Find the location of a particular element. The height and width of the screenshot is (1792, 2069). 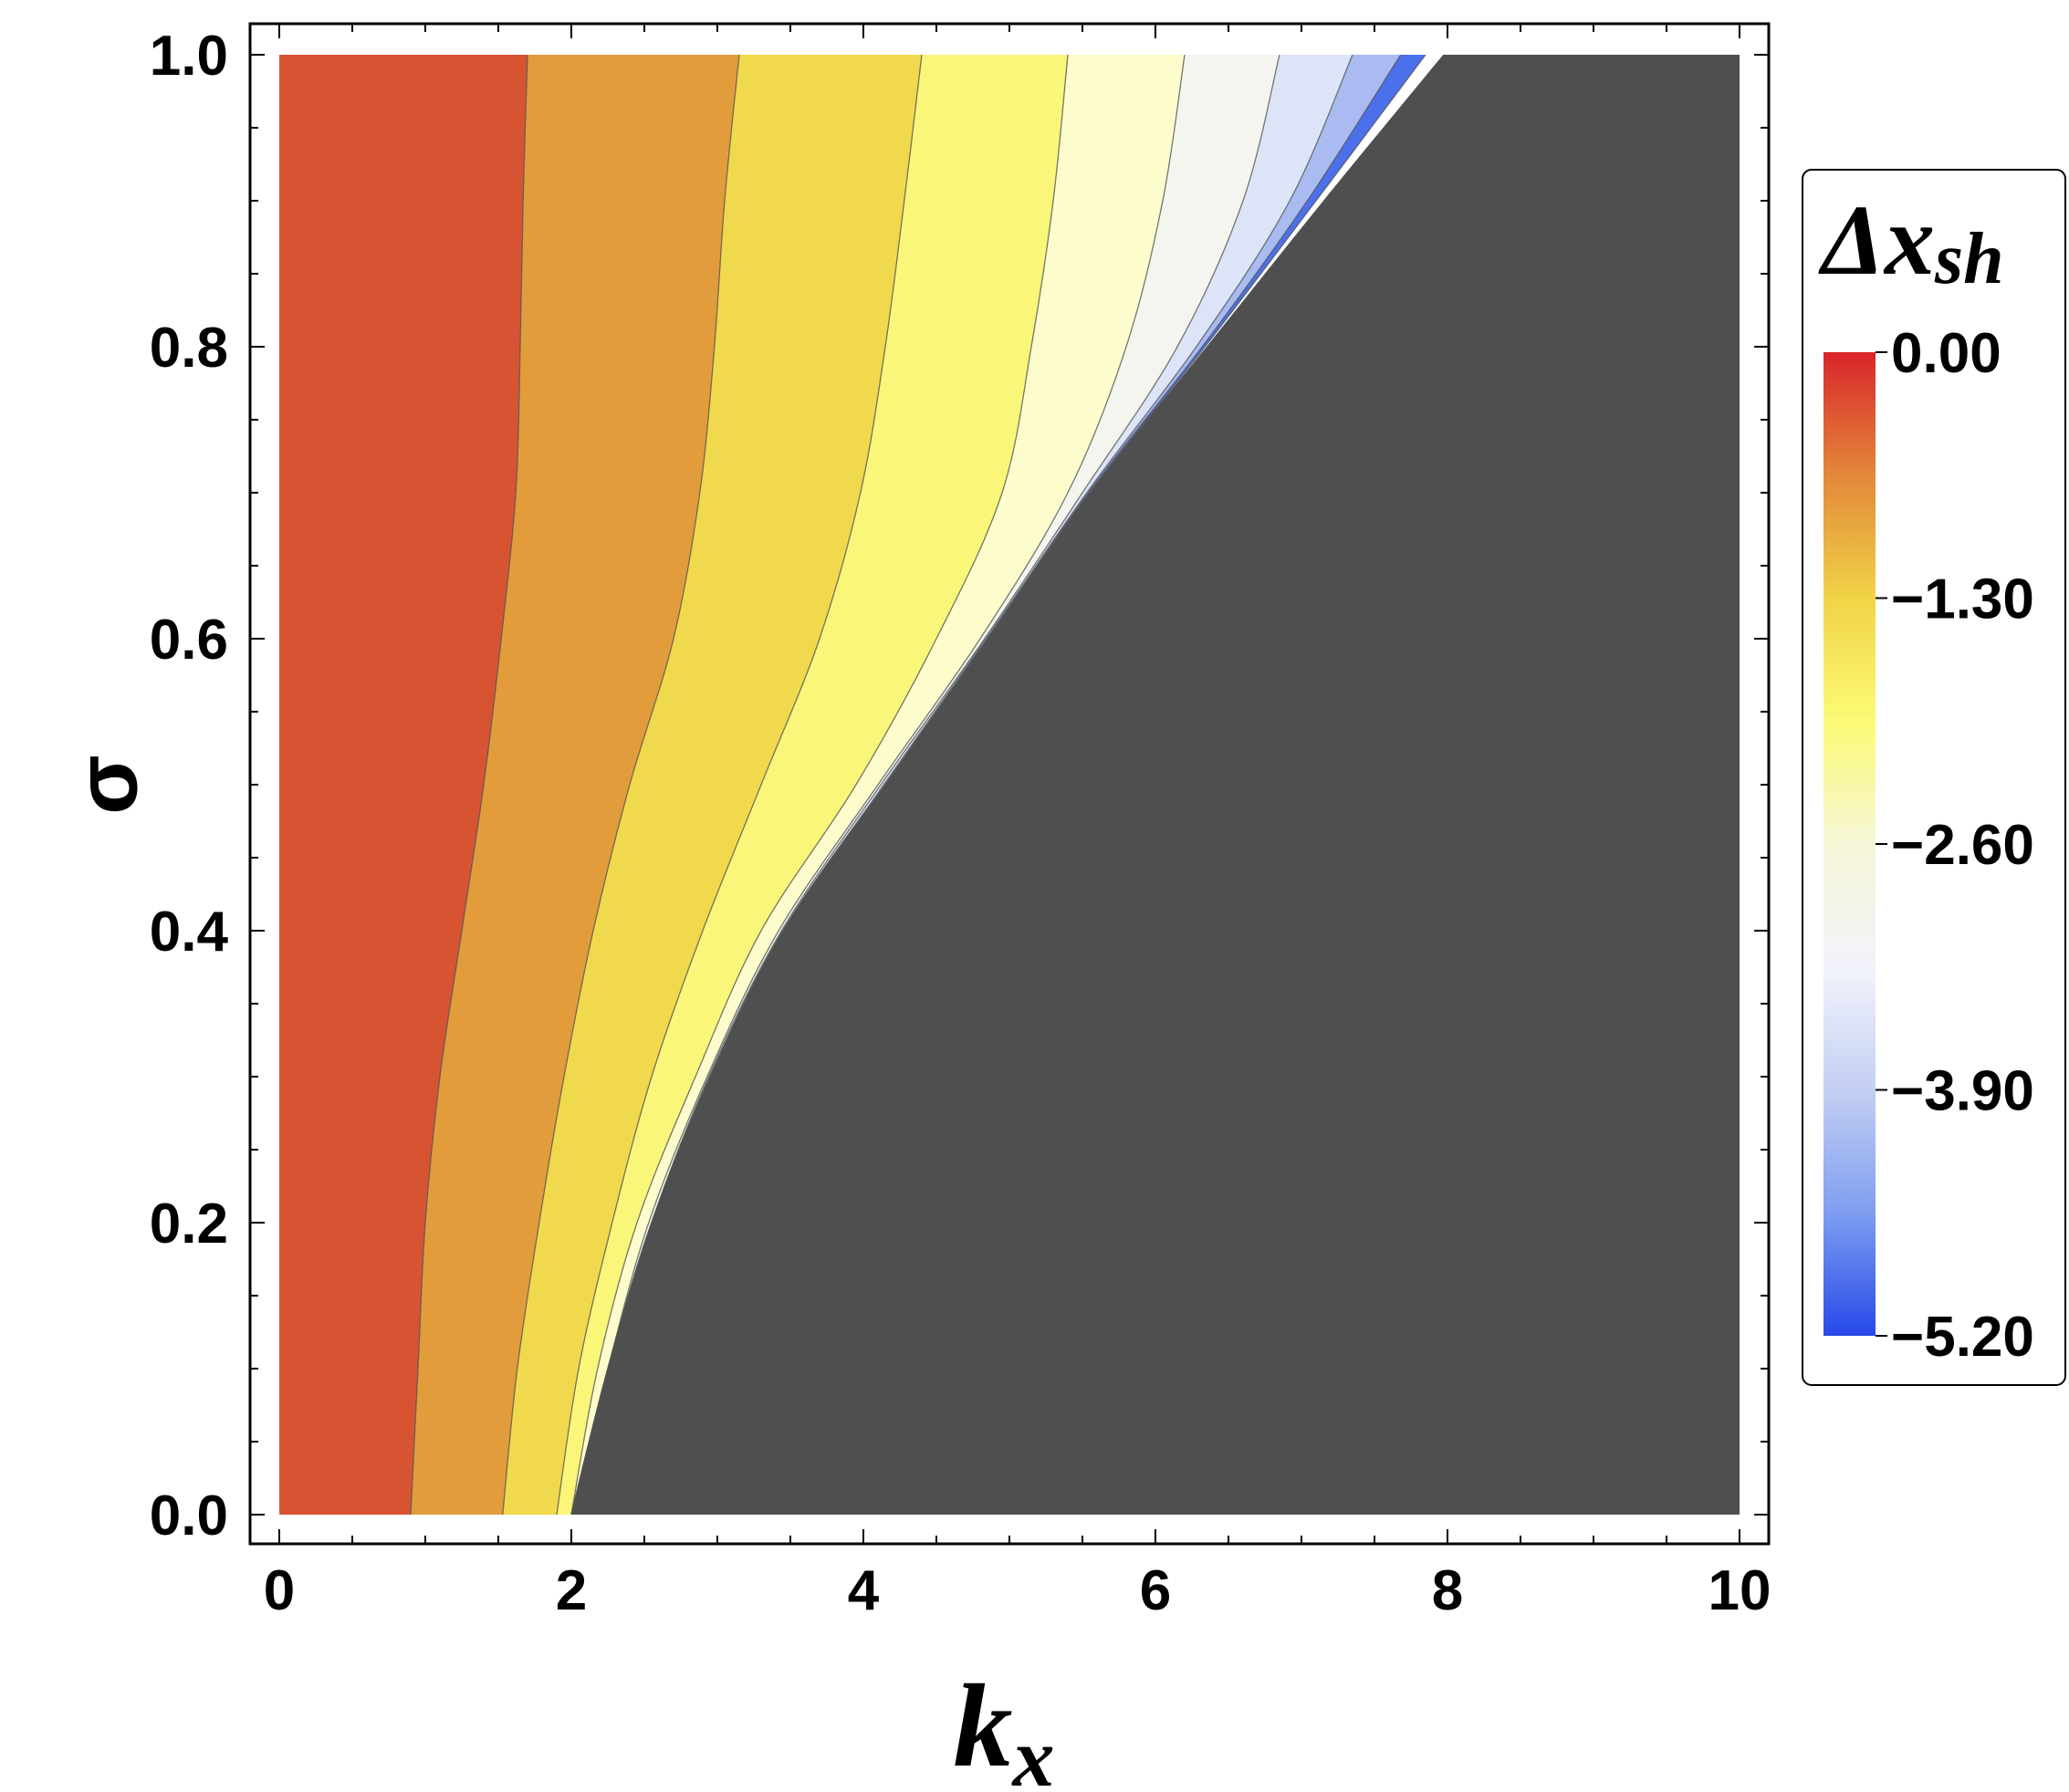

x-tick-label: 2 is located at coordinates (571, 1590).